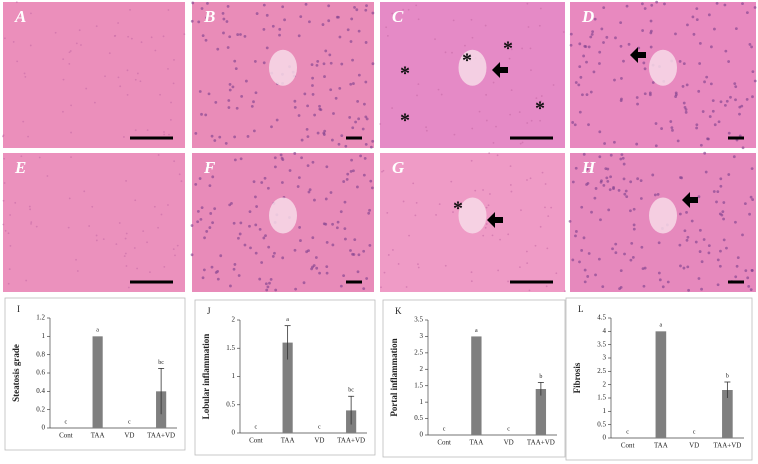  What do you see at coordinates (234, 320) in the screenshot?
I see `y-tick-label: 2` at bounding box center [234, 320].